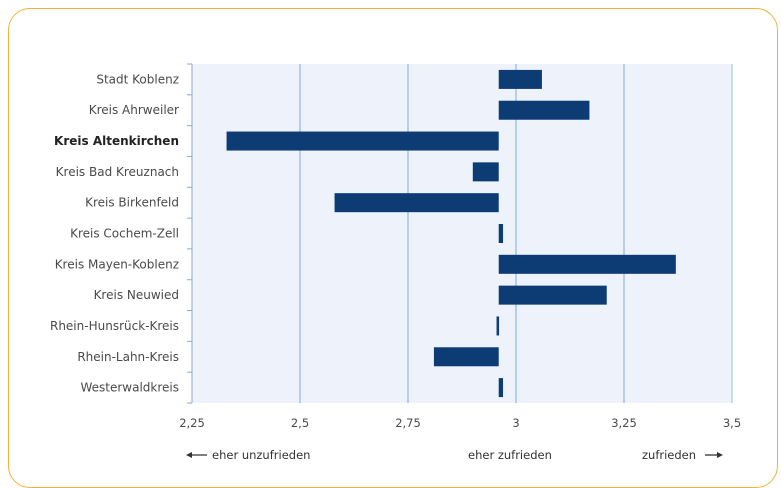  What do you see at coordinates (132, 203) in the screenshot?
I see `category-label: Kreis Birkenfeld` at bounding box center [132, 203].